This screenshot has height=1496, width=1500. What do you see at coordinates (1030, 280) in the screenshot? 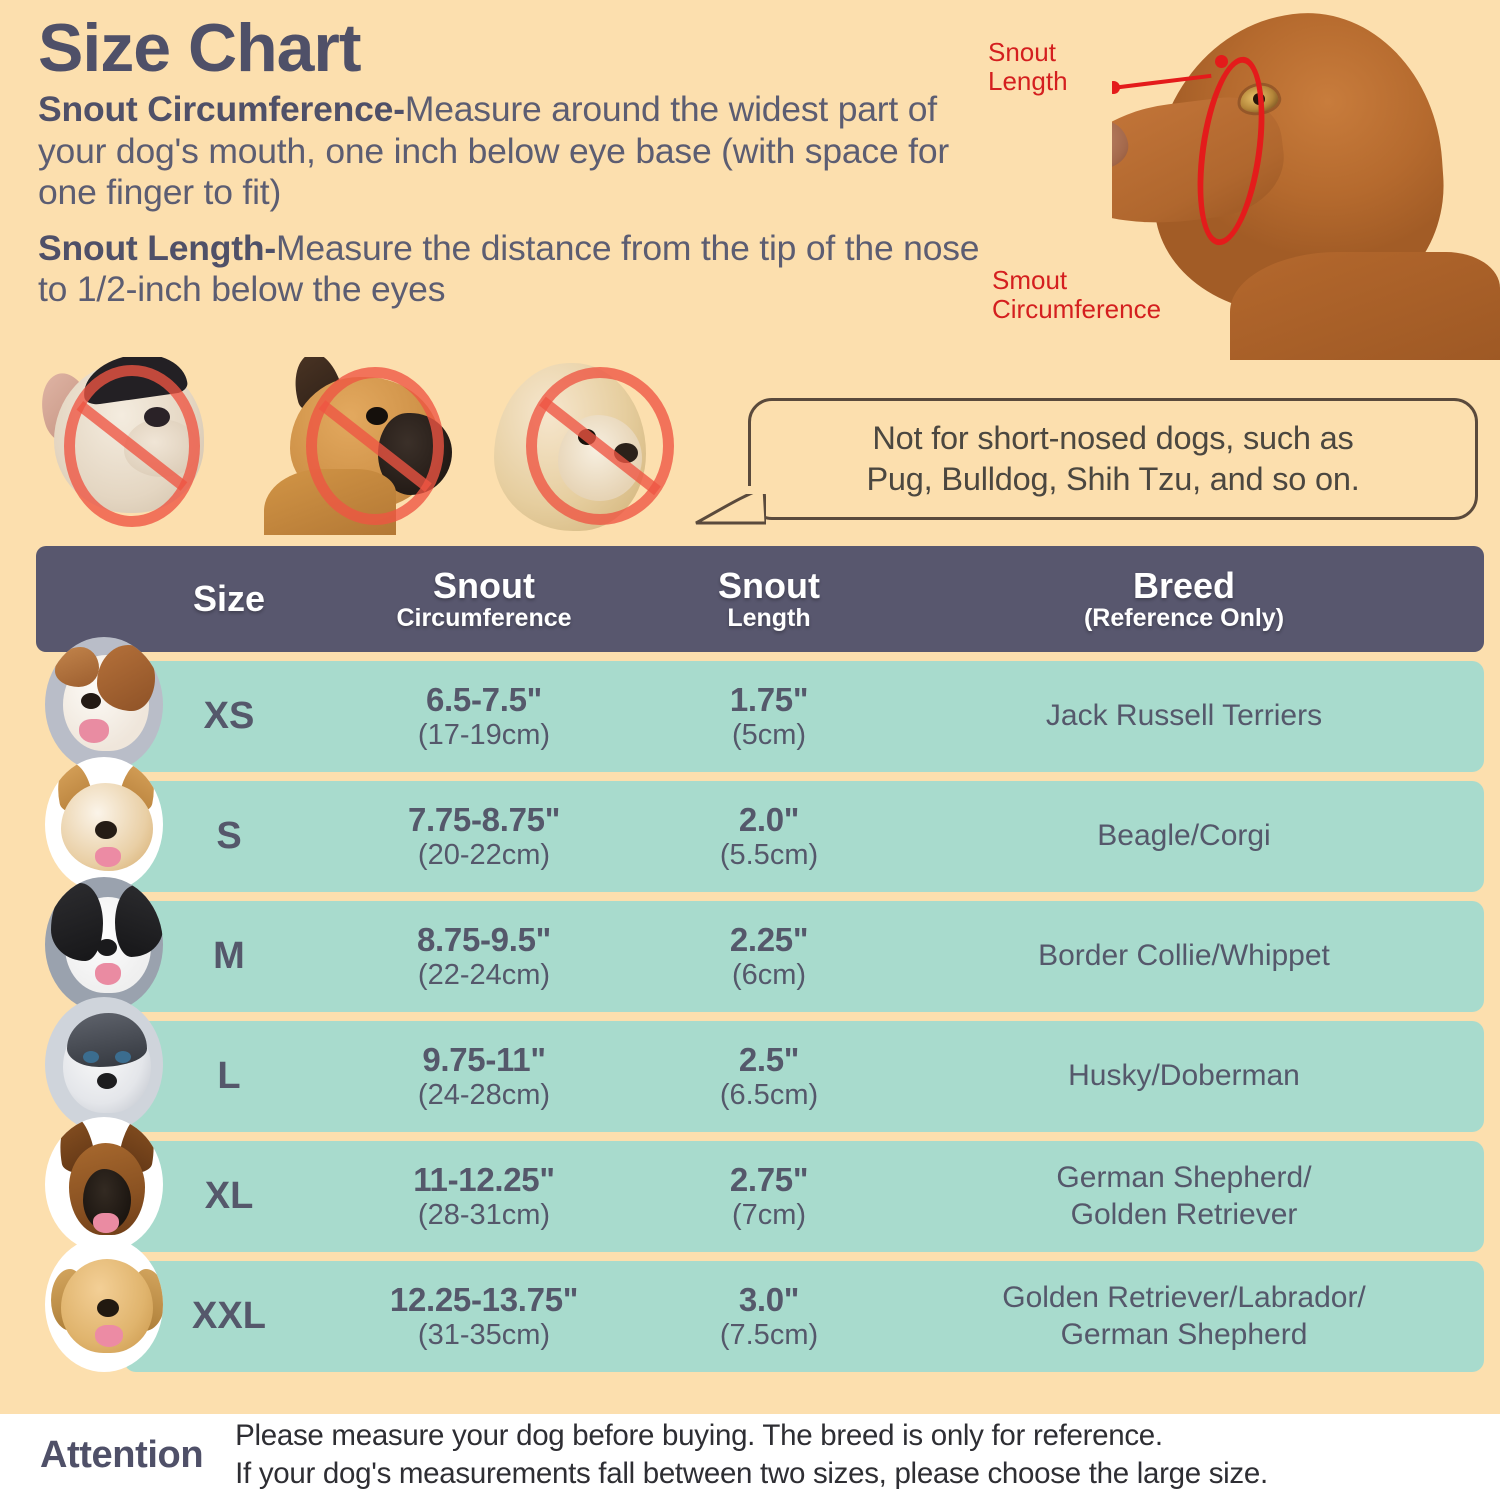
I see `snout-circumference-annotation-line1: Smout` at bounding box center [1030, 280].